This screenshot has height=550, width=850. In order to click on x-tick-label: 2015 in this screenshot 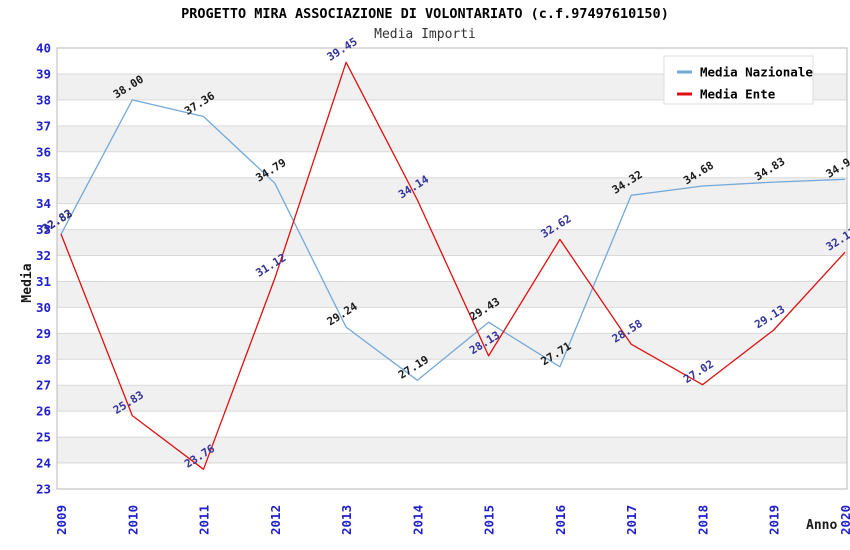, I will do `click(489, 520)`.